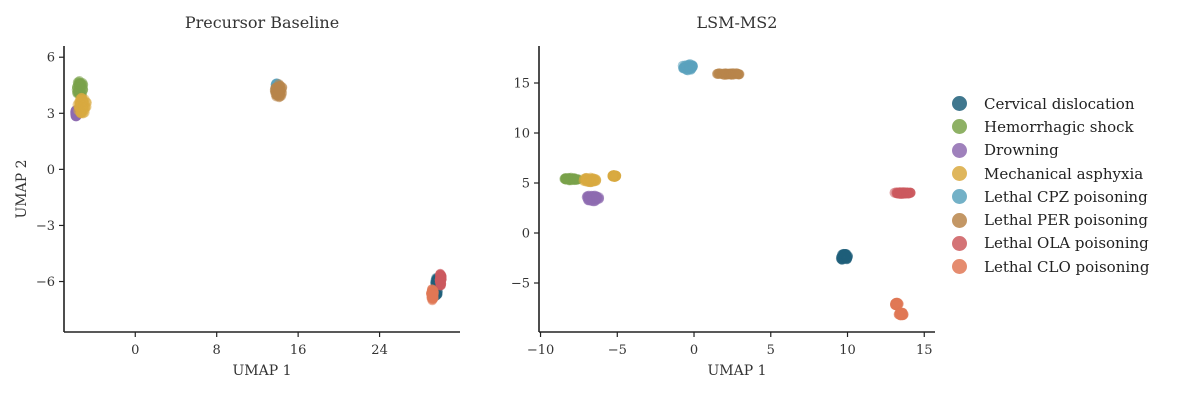 The image size is (1198, 413). Describe the element at coordinates (51, 58) in the screenshot. I see `y-tick-label: 6` at that location.